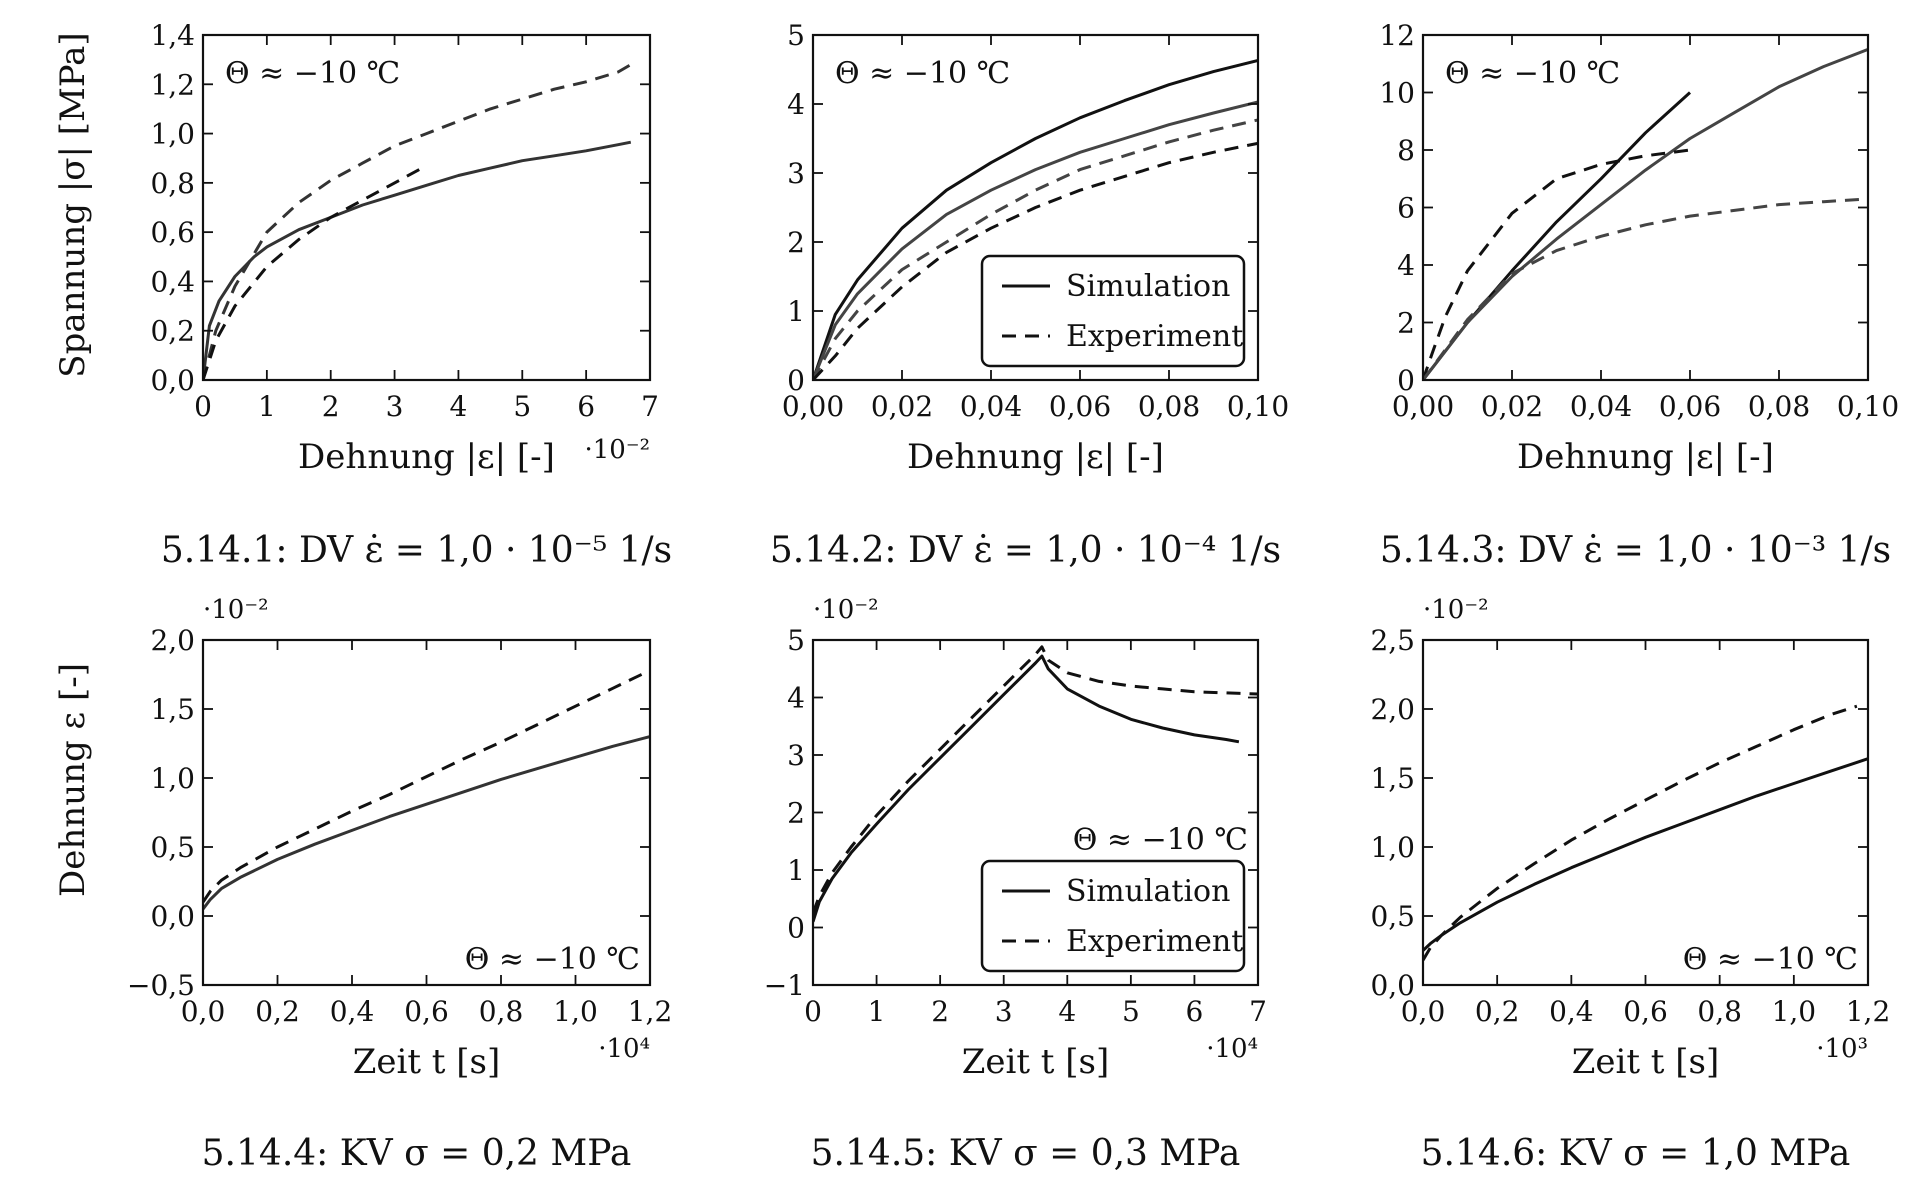  I want to click on y-tick-label: 1,4, so click(172, 35).